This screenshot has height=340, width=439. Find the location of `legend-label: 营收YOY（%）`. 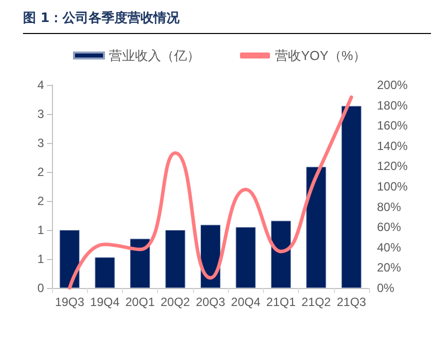

legend-label: 营收YOY（%） is located at coordinates (320, 55).